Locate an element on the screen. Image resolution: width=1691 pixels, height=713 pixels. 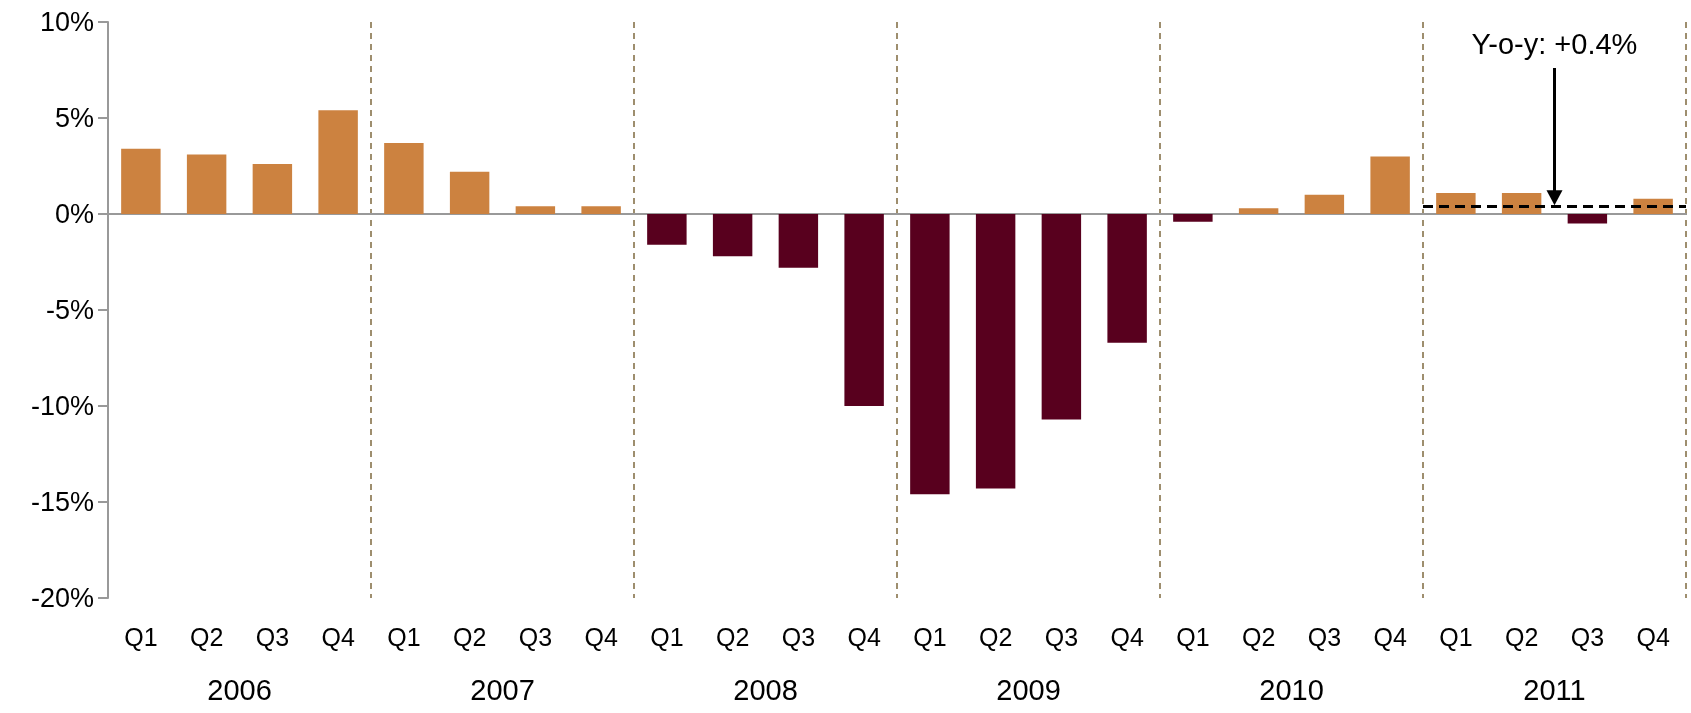
y-tick-label: 5% is located at coordinates (74, 118).